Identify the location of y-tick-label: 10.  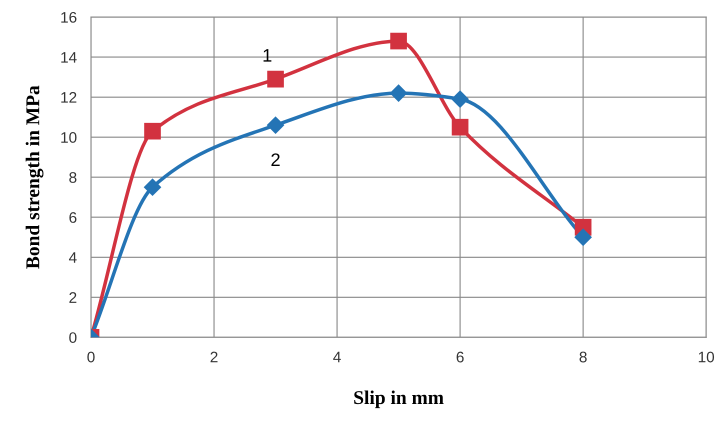
(69, 137).